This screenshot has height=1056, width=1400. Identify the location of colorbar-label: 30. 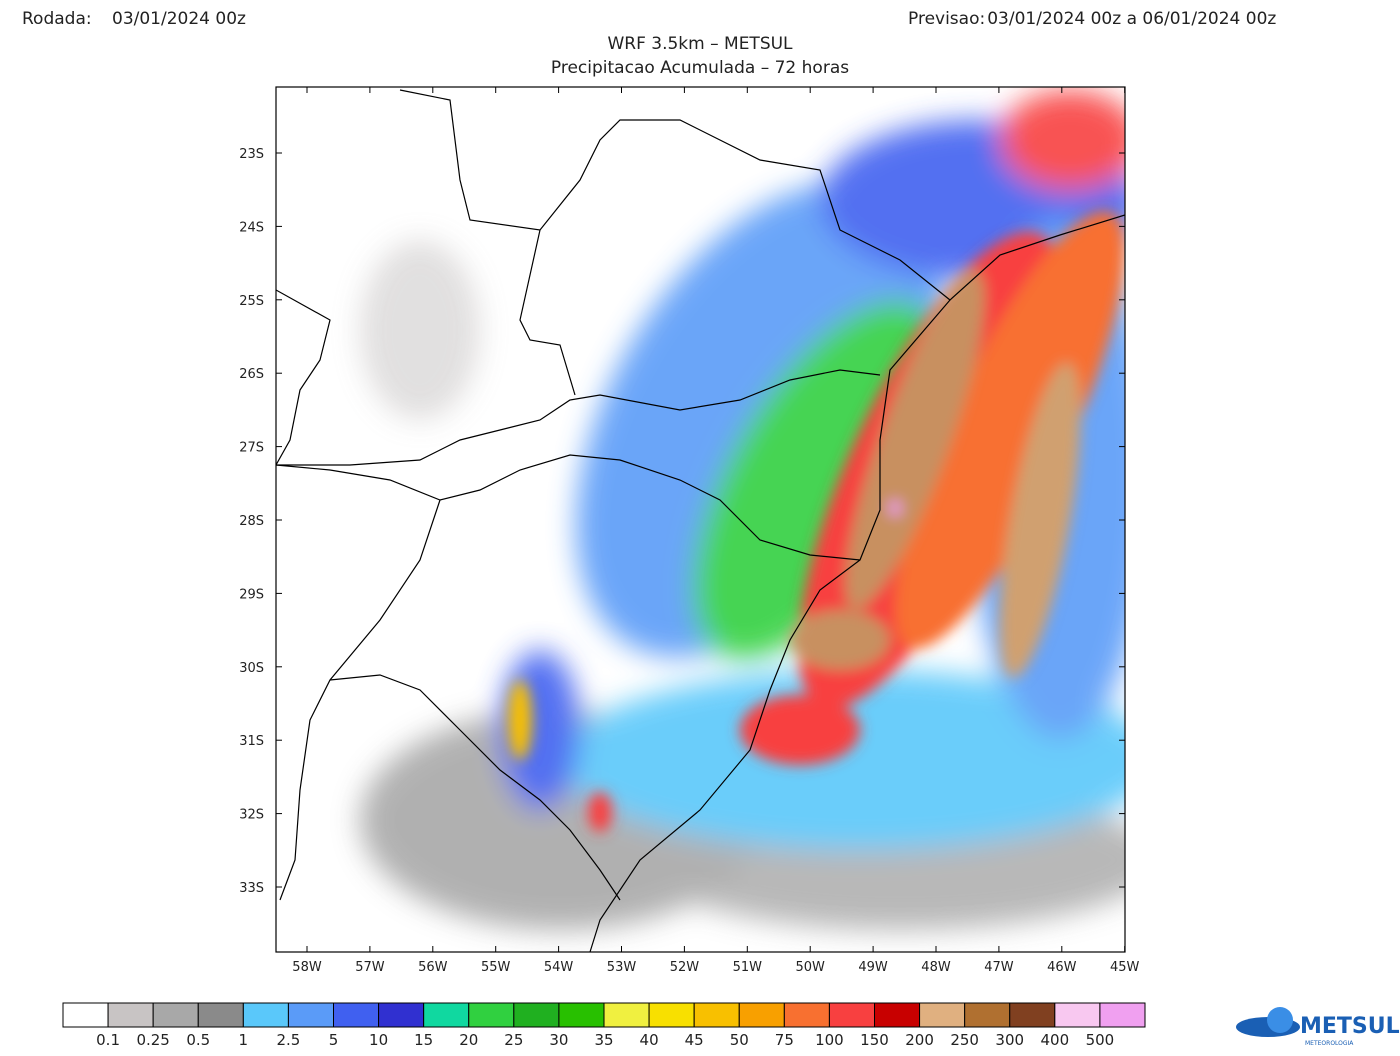
(558, 1040).